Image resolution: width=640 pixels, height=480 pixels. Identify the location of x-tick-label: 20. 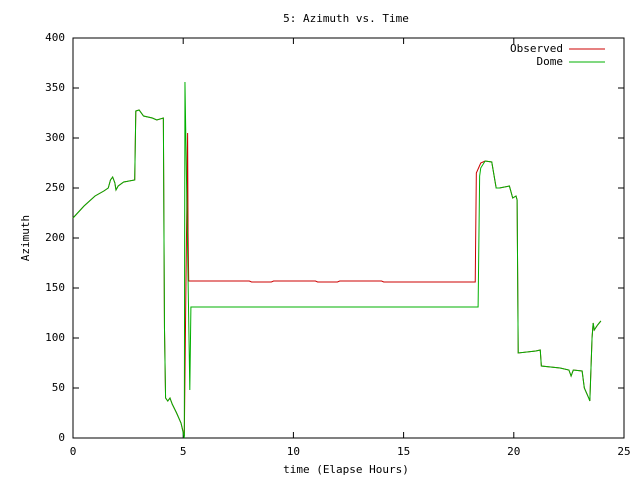
(513, 451).